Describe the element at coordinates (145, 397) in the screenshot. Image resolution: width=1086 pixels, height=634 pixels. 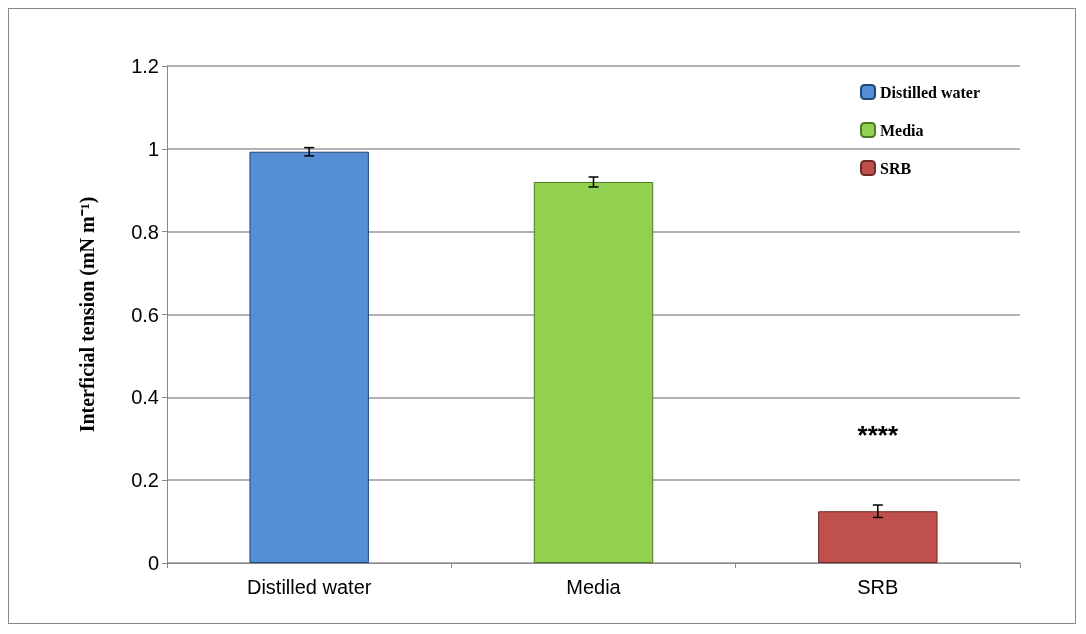
I see `y-tick-label: 0.4` at that location.